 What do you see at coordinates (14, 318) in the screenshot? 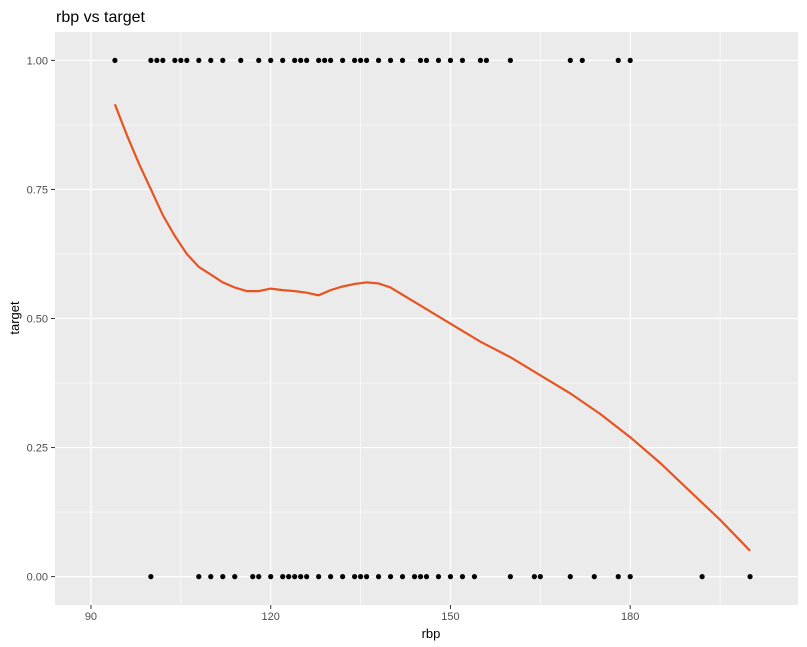
I see `y-axis-label: target` at bounding box center [14, 318].